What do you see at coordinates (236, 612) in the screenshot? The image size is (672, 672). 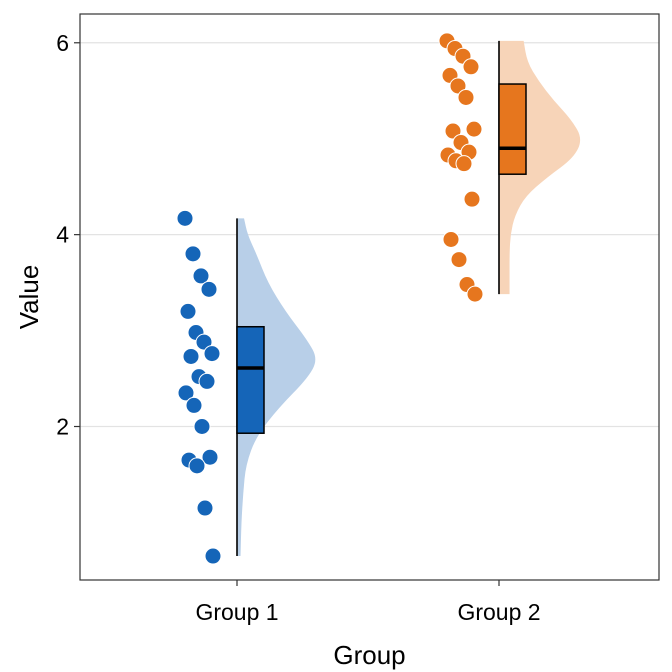 I see `x-tick-label: Group 1` at bounding box center [236, 612].